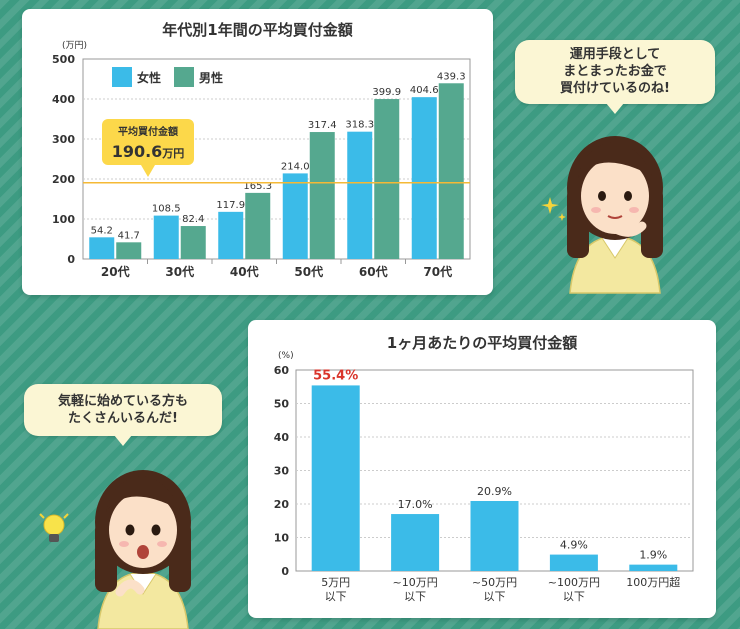 The image size is (740, 629). What do you see at coordinates (494, 491) in the screenshot?
I see `data-label: 20.9%` at bounding box center [494, 491].